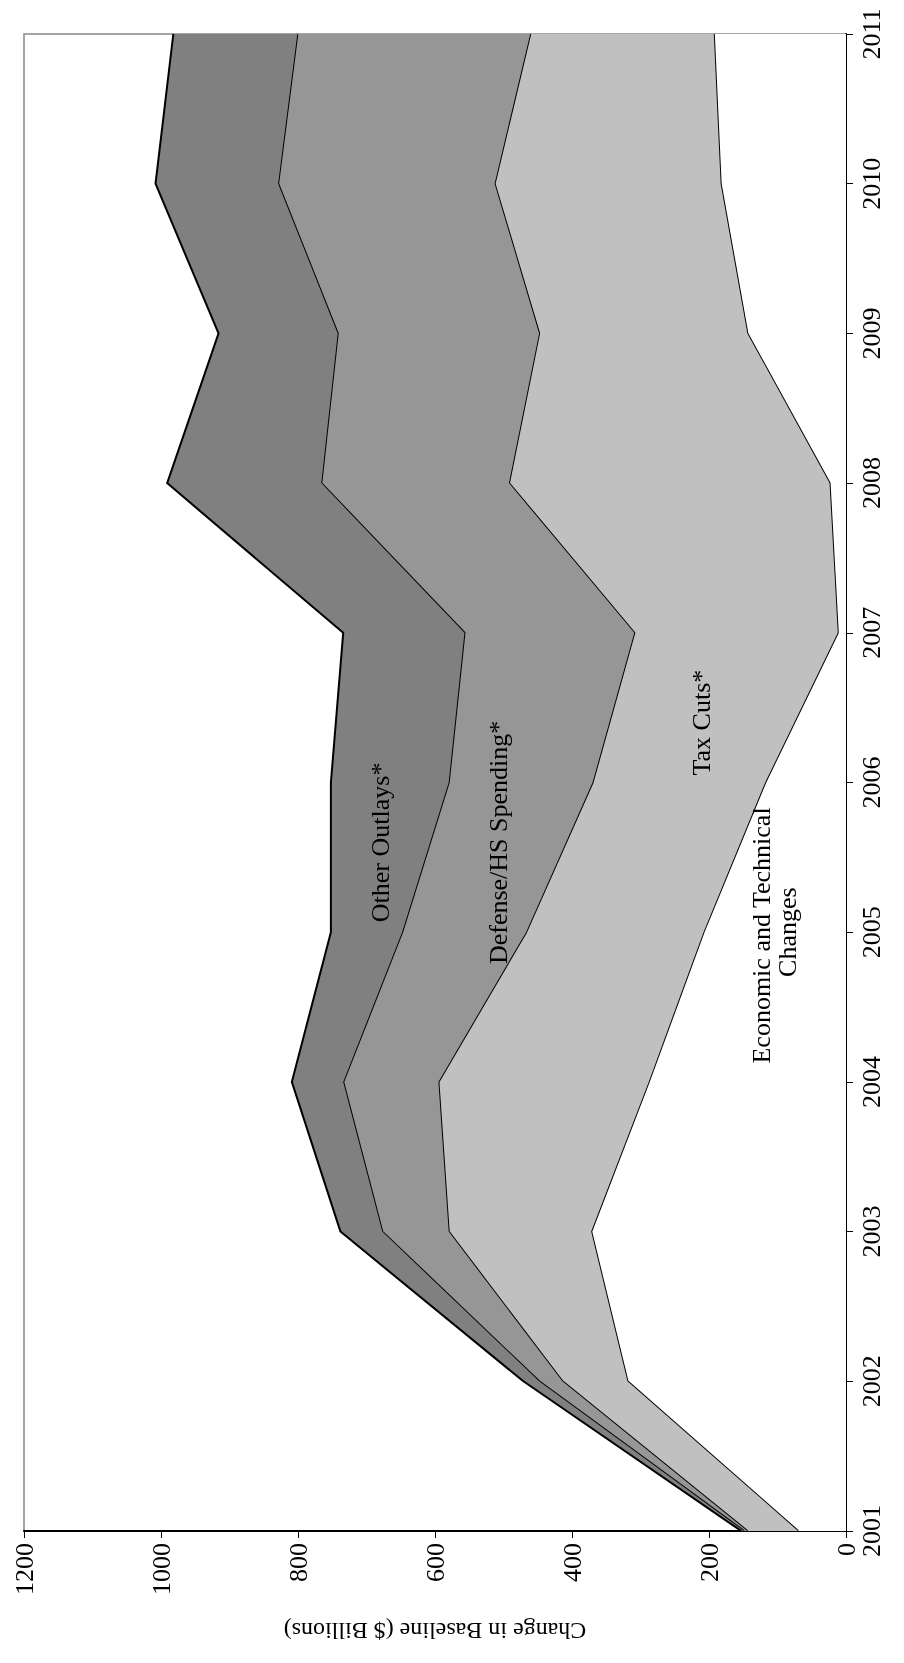  I want to click on y-tick-label: 2005, so click(871, 932).